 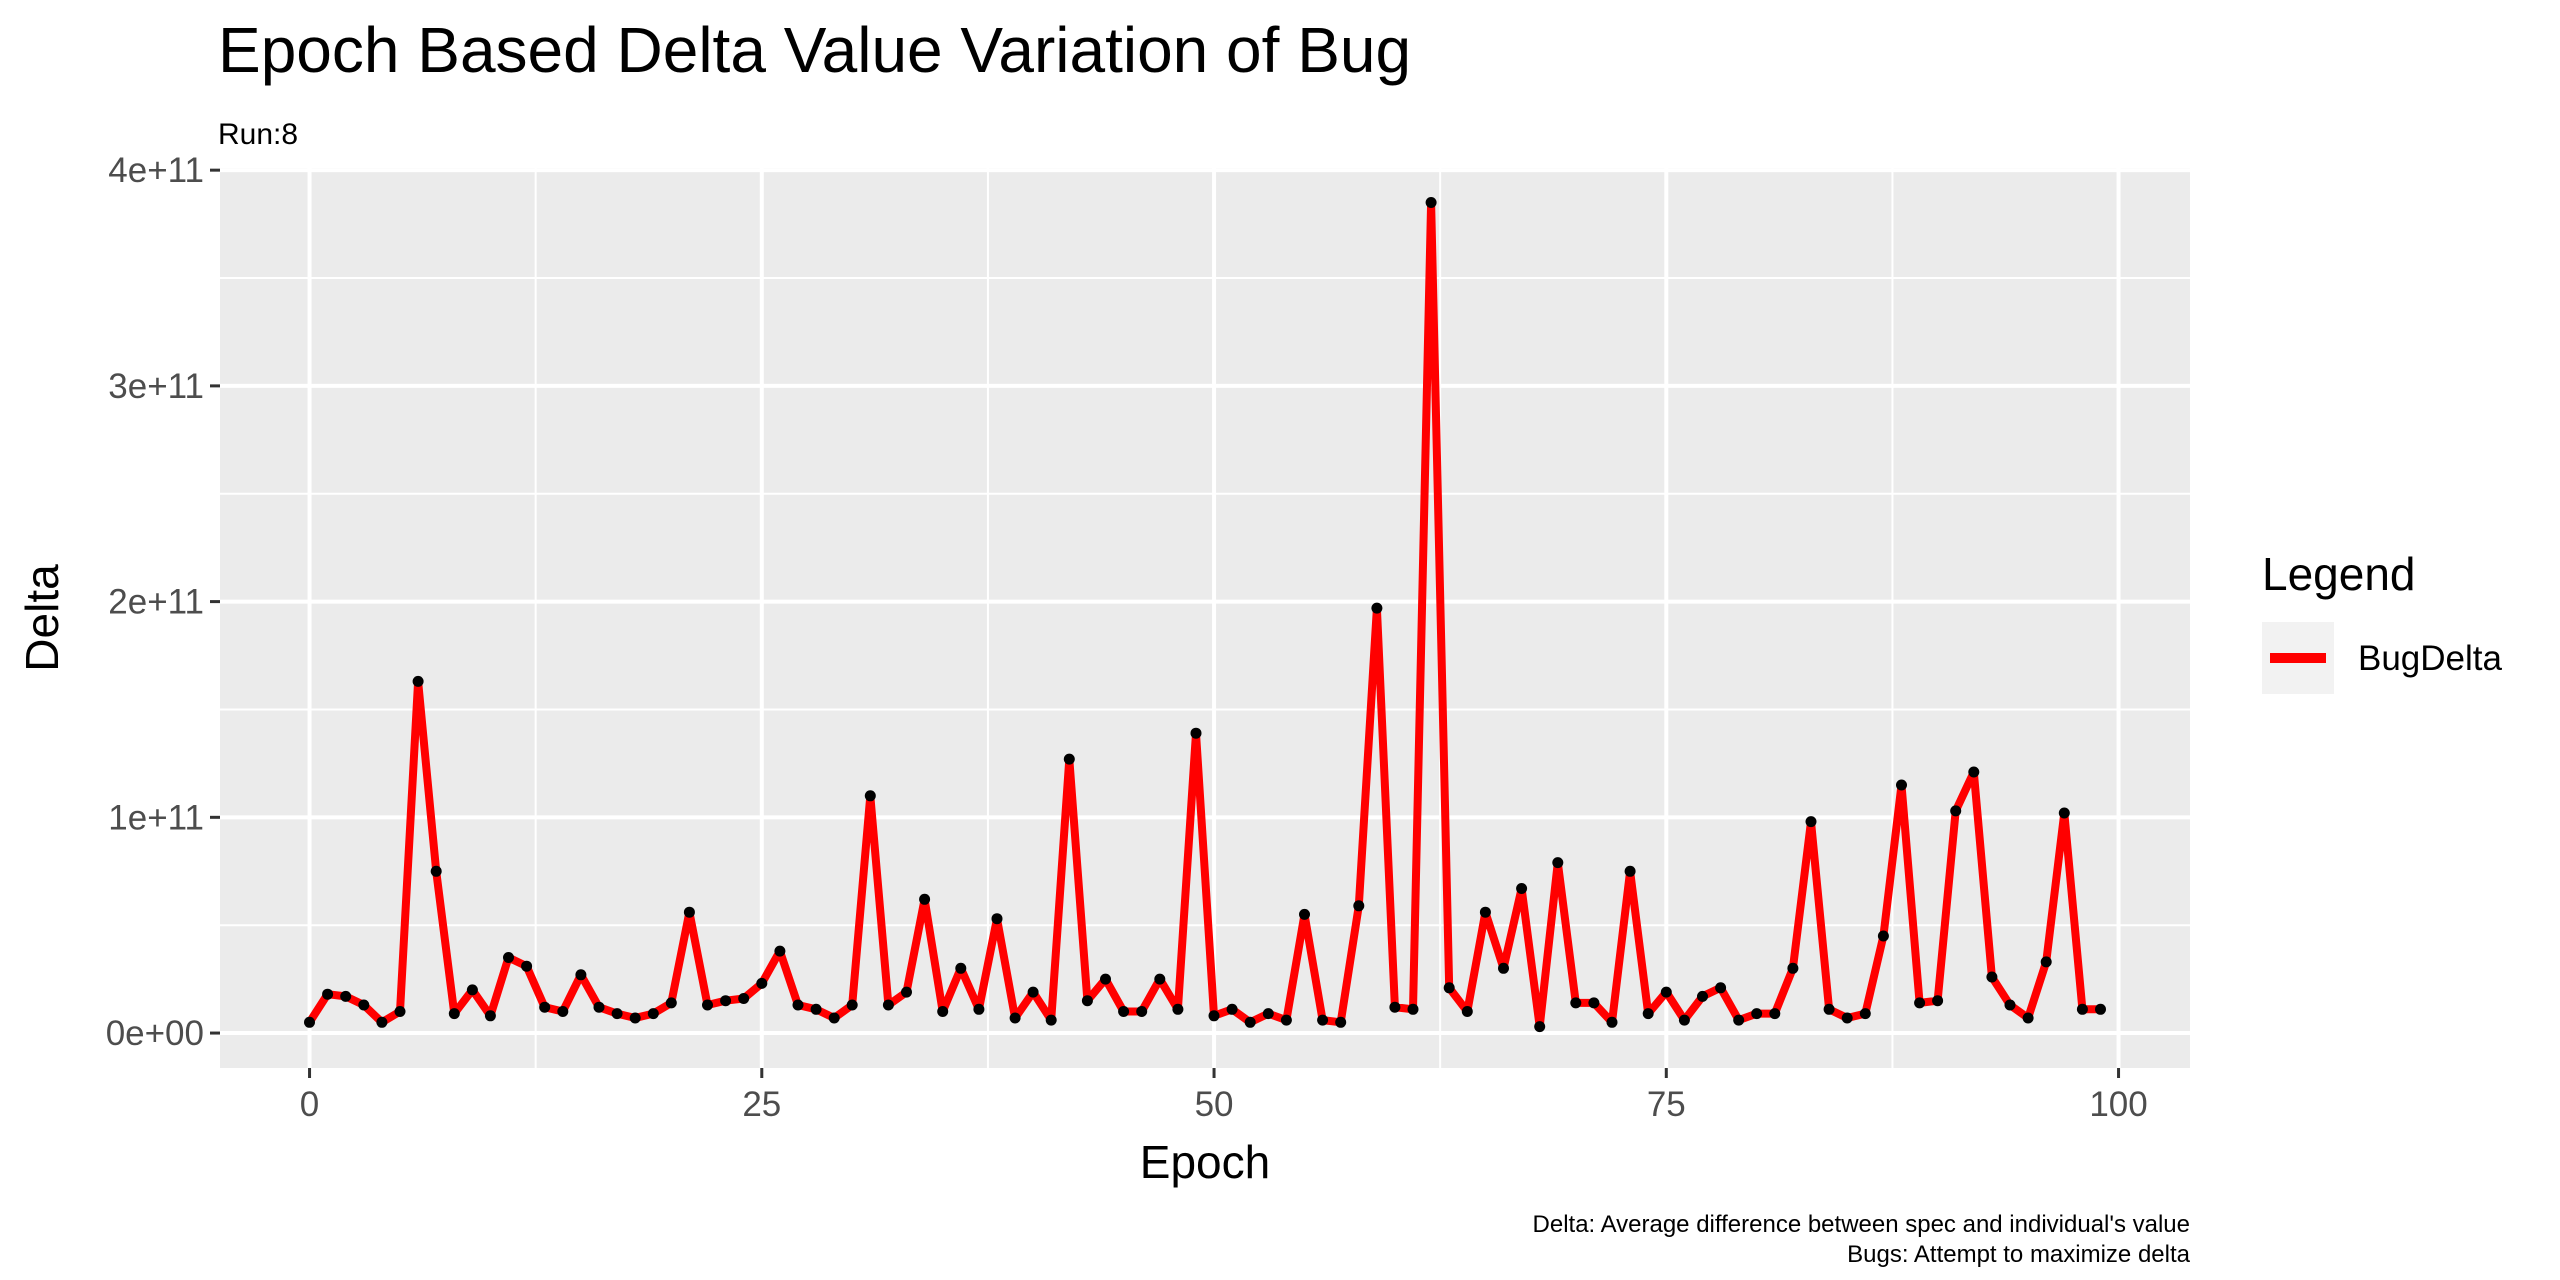 I want to click on legend-label: BugDelta, so click(x=2430, y=658).